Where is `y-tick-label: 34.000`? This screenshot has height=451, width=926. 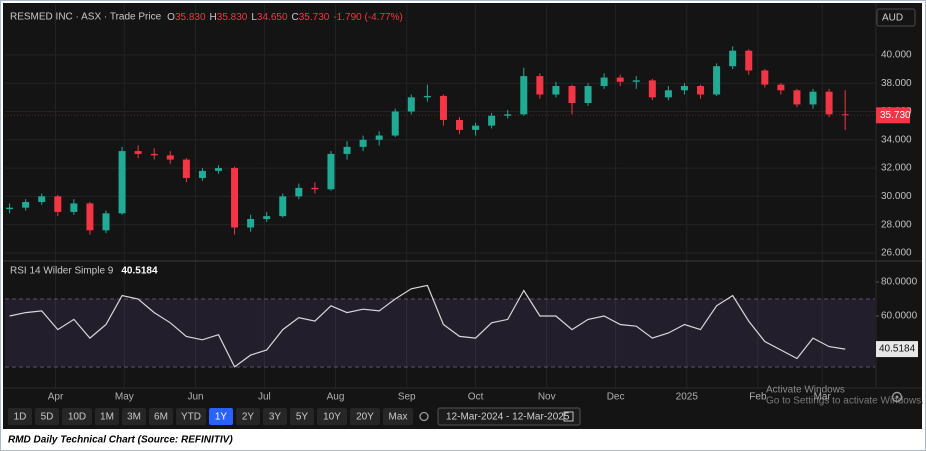
y-tick-label: 34.000 is located at coordinates (896, 139).